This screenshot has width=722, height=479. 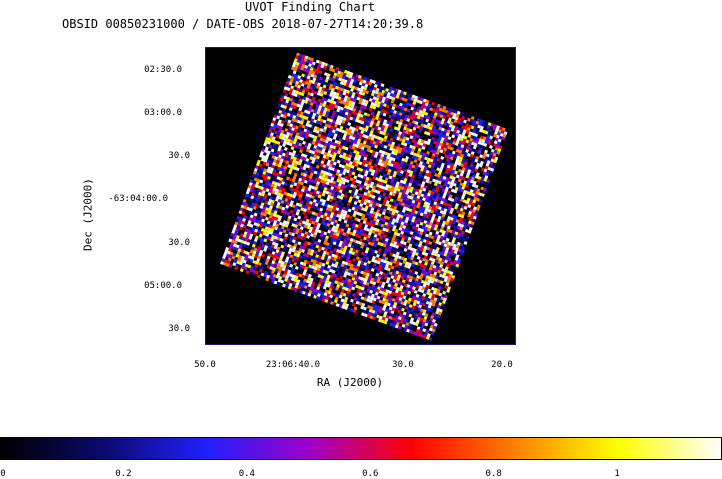 I want to click on colorbar-tick-label: 0.6, so click(x=370, y=474).